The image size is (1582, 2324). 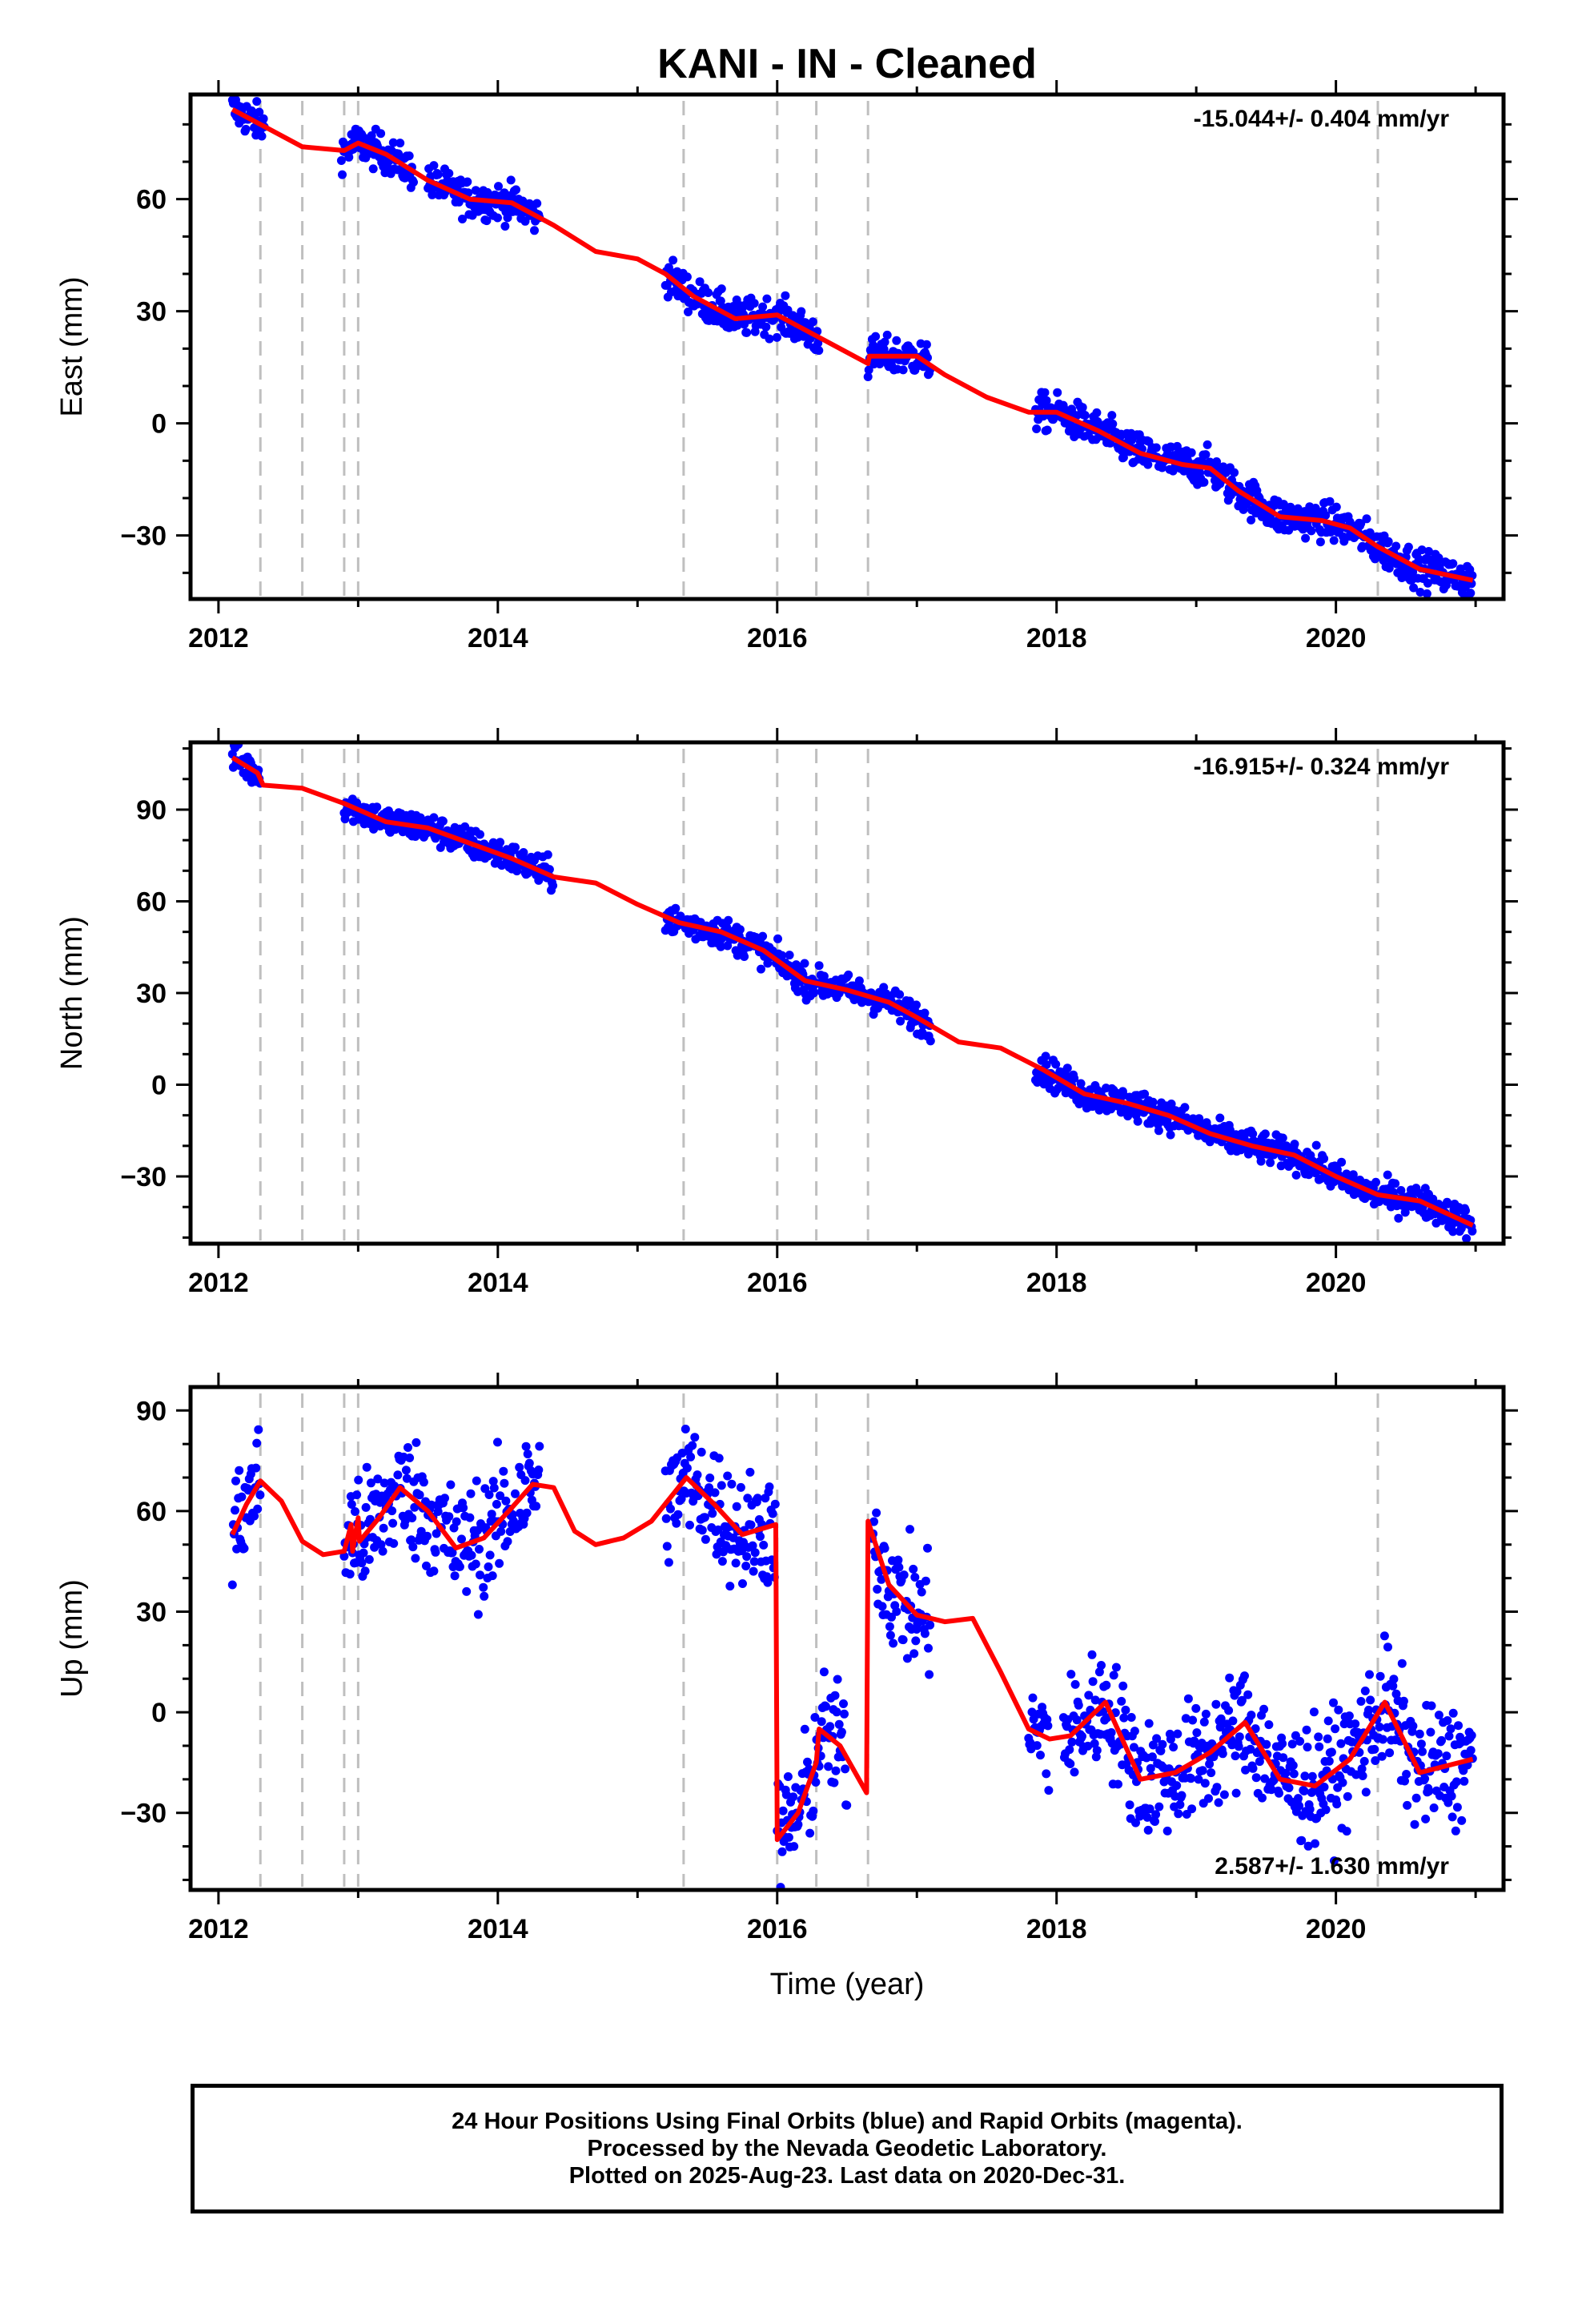 I want to click on y-tick-label: 30, so click(x=151, y=312).